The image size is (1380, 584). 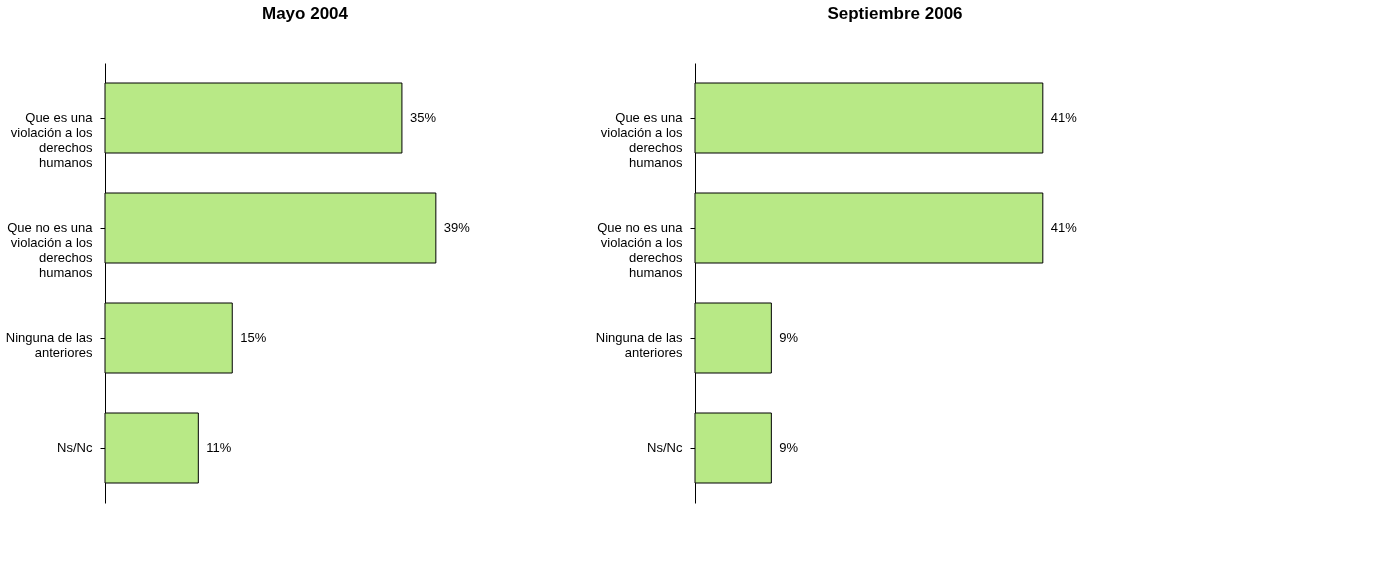 What do you see at coordinates (895, 13) in the screenshot?
I see `chart-title: Septiembre 2006` at bounding box center [895, 13].